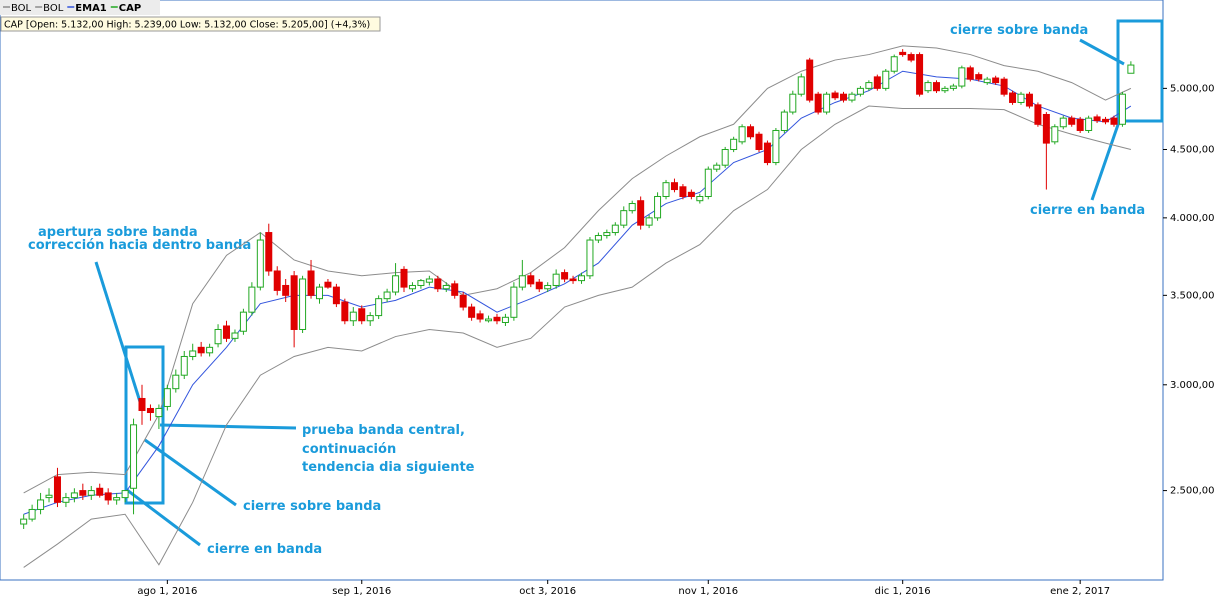 The width and height of the screenshot is (1220, 604). What do you see at coordinates (118, 232) in the screenshot?
I see `annotation: apertura sobre banda` at bounding box center [118, 232].